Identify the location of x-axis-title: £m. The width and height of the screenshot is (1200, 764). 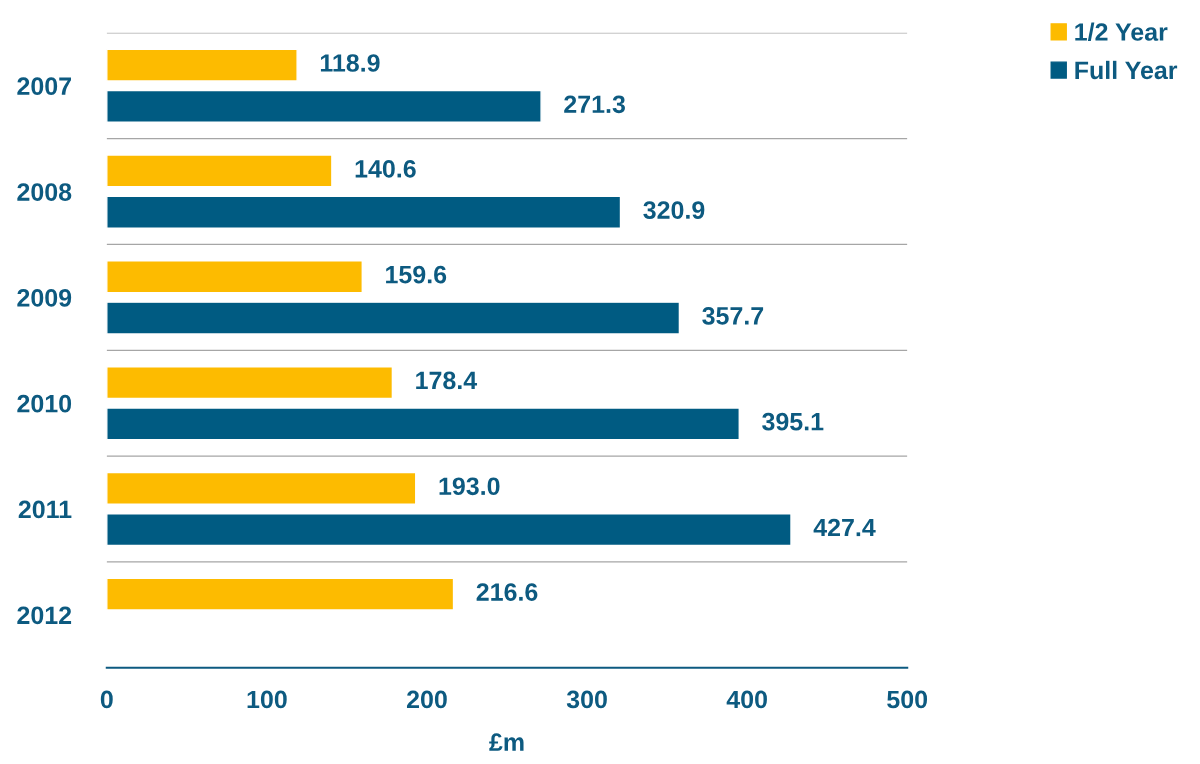
(506, 742).